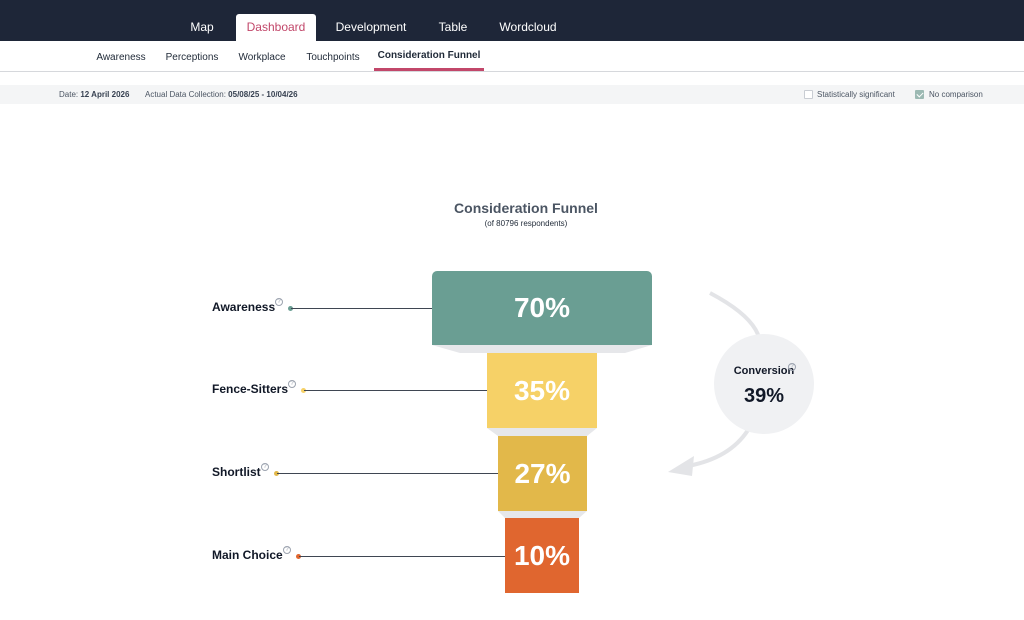 The height and width of the screenshot is (620, 1024). I want to click on no-comparison-checkbox, so click(919, 94).